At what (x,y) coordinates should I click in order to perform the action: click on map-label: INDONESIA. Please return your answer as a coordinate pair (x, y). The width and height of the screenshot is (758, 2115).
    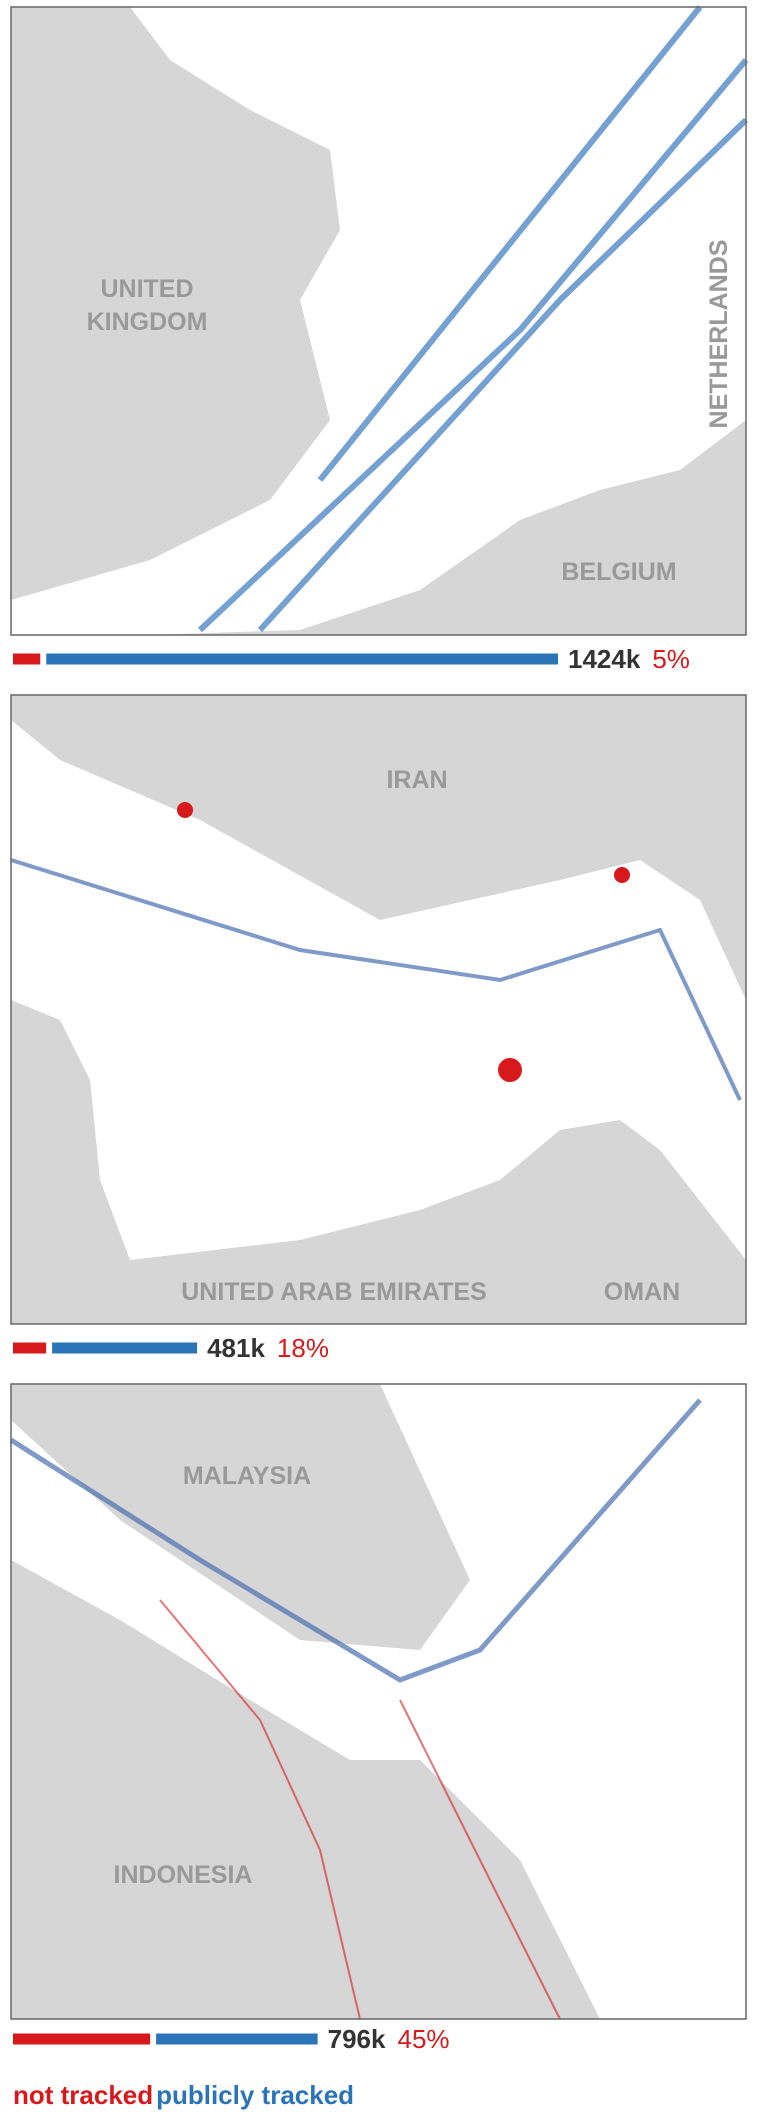
    Looking at the image, I should click on (183, 1875).